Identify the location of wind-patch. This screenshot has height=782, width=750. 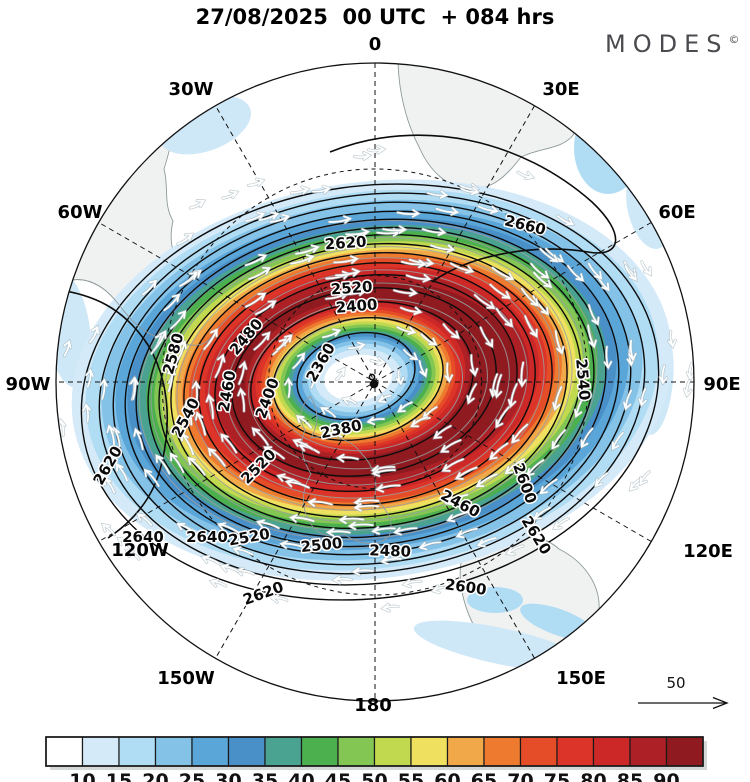
(495, 600).